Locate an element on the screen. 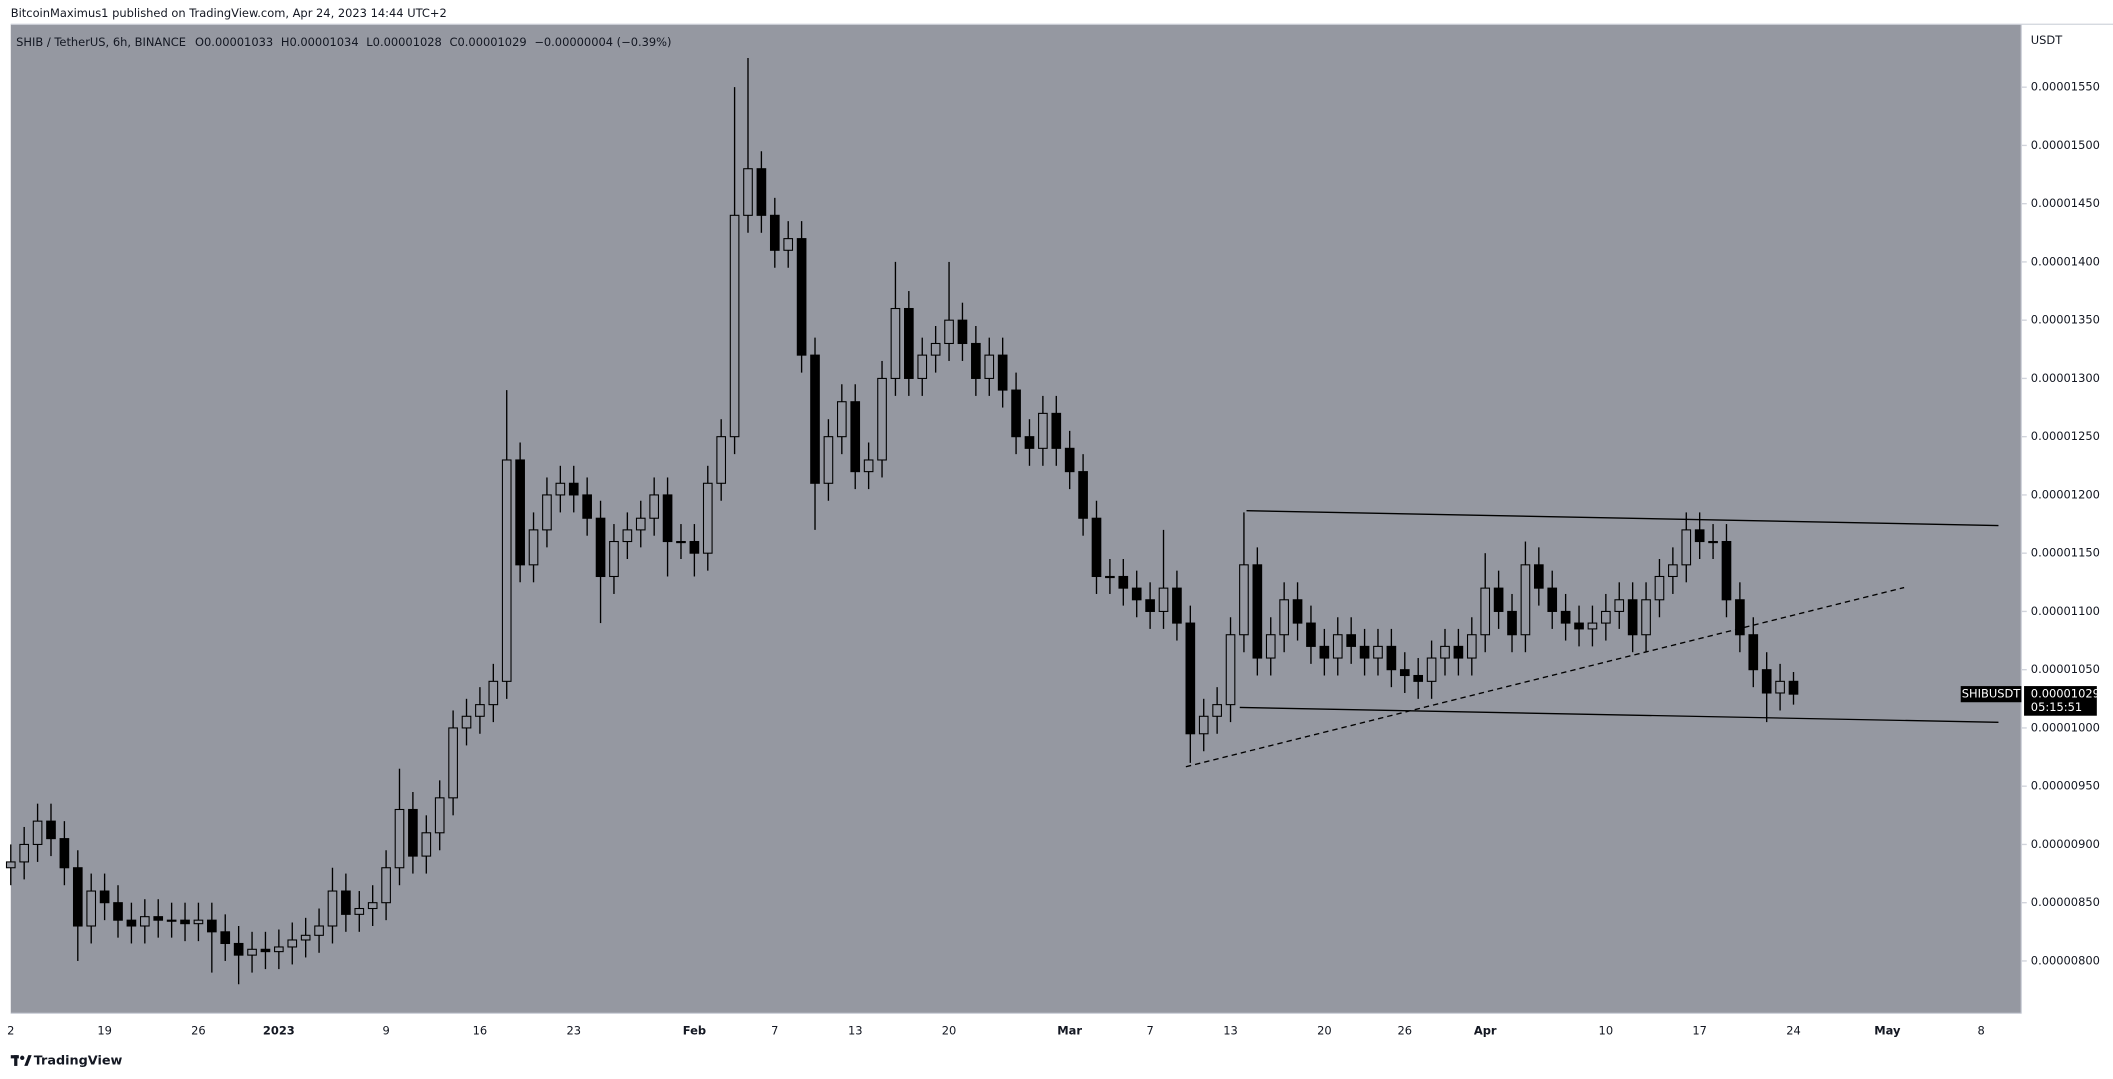  logo-part is located at coordinates (16, 1060).